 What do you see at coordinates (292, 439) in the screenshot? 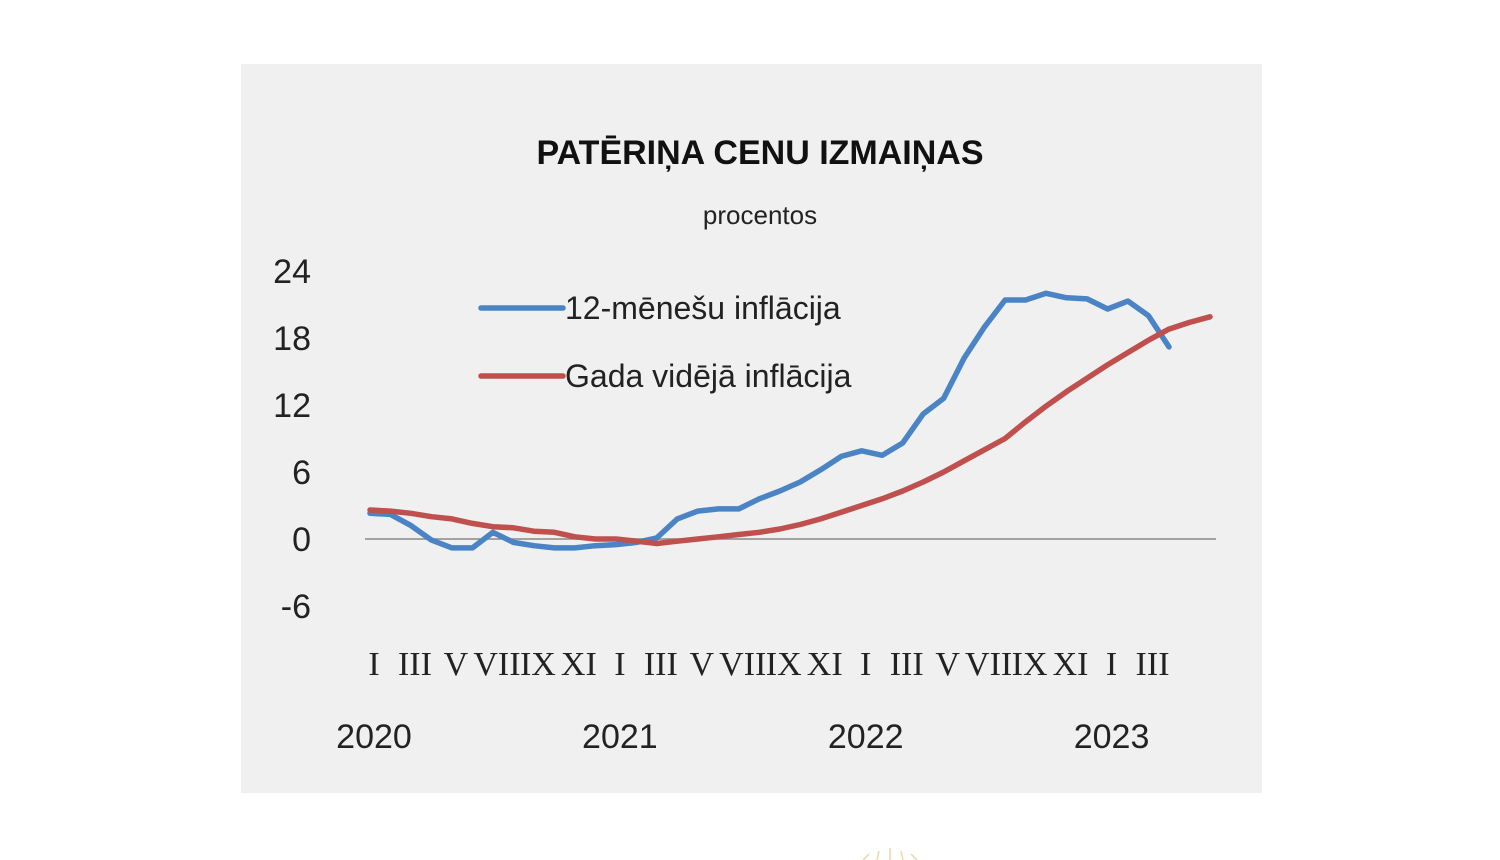
I see `y-axis-ticks: 24 18 12 6 0 -6` at bounding box center [292, 439].